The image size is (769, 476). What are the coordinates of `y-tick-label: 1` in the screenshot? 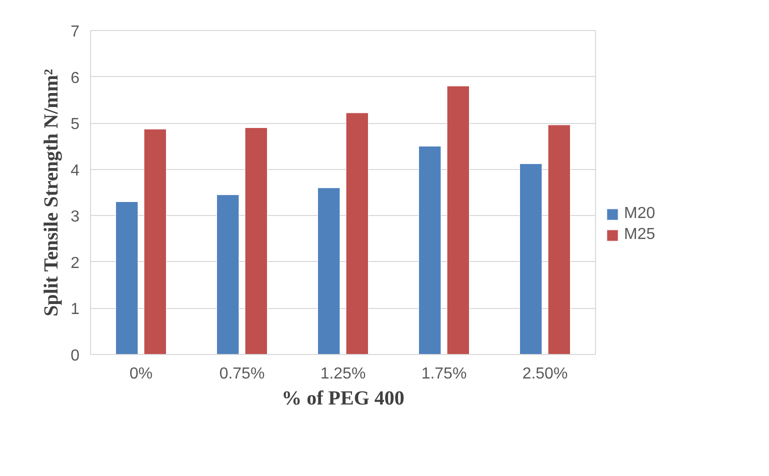 It's located at (75, 309).